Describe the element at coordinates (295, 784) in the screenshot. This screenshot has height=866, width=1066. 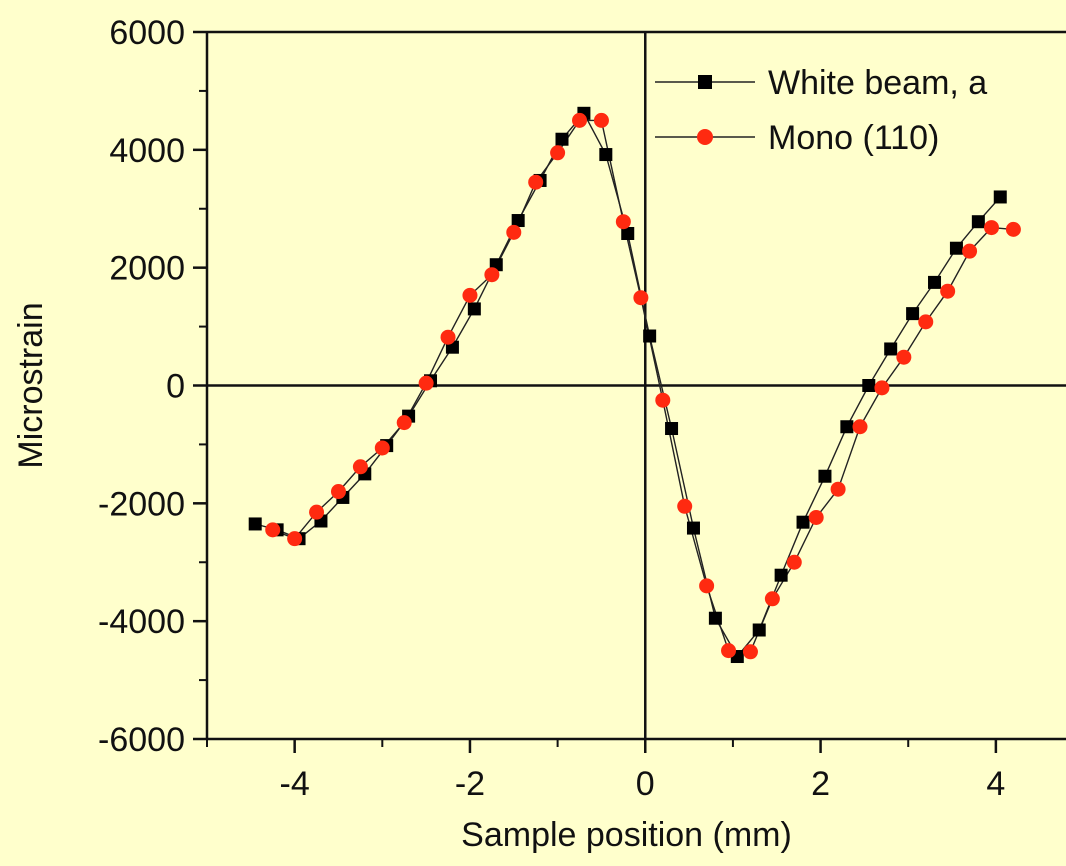
I see `x-tick-label: -4` at that location.